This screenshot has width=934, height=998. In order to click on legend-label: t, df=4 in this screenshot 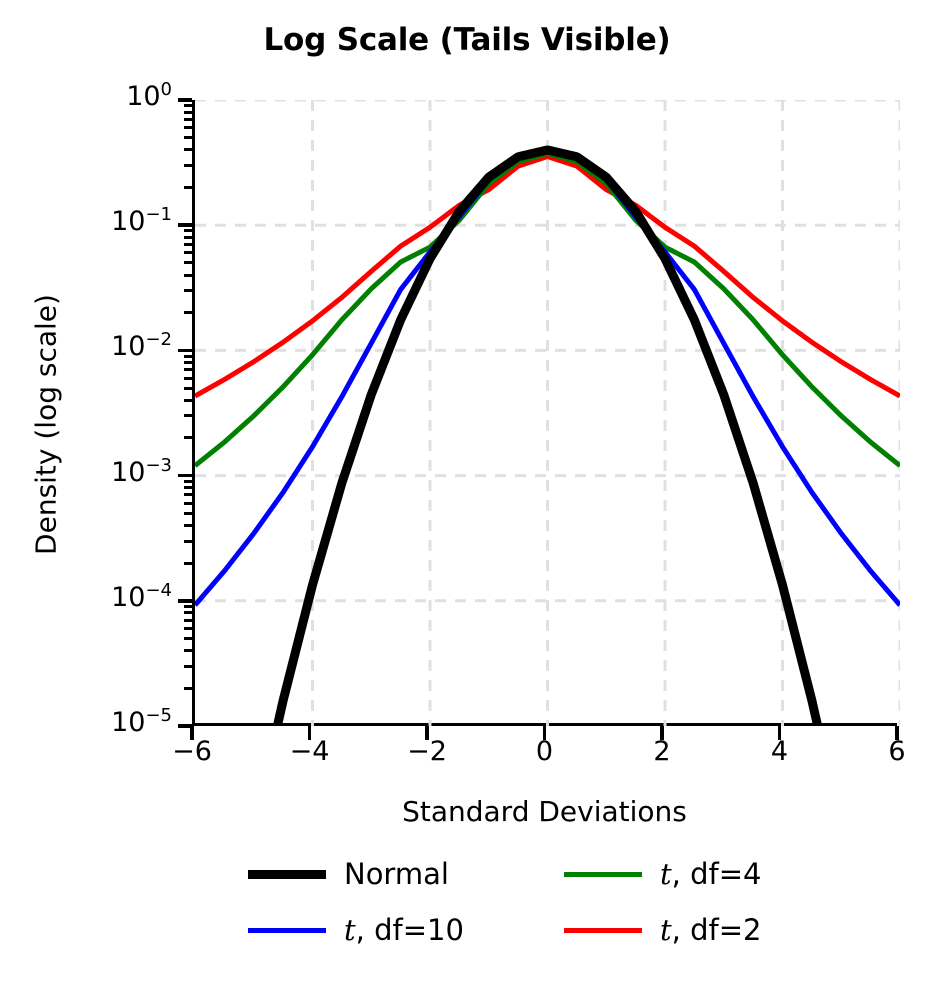, I will do `click(711, 873)`.